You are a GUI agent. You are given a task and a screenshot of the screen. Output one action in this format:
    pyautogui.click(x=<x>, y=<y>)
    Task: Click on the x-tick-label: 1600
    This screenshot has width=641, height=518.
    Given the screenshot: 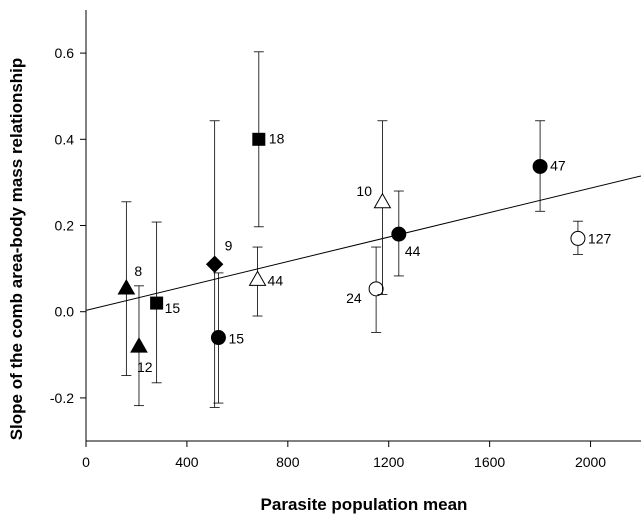 What is the action you would take?
    pyautogui.click(x=489, y=462)
    